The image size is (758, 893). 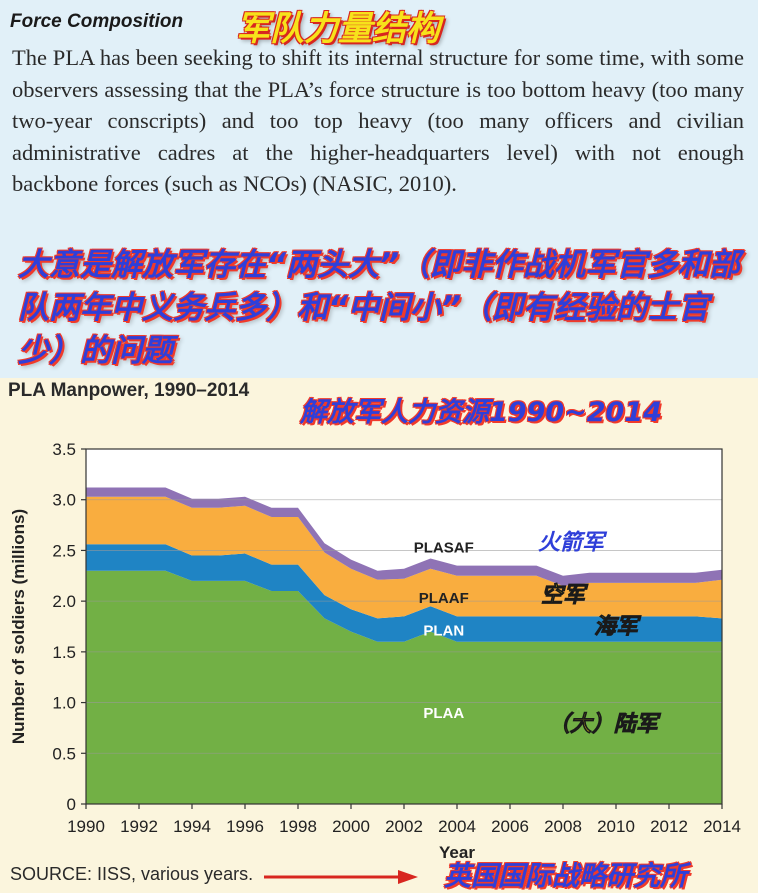 I want to click on y-tick-label: 3.0, so click(x=64, y=500).